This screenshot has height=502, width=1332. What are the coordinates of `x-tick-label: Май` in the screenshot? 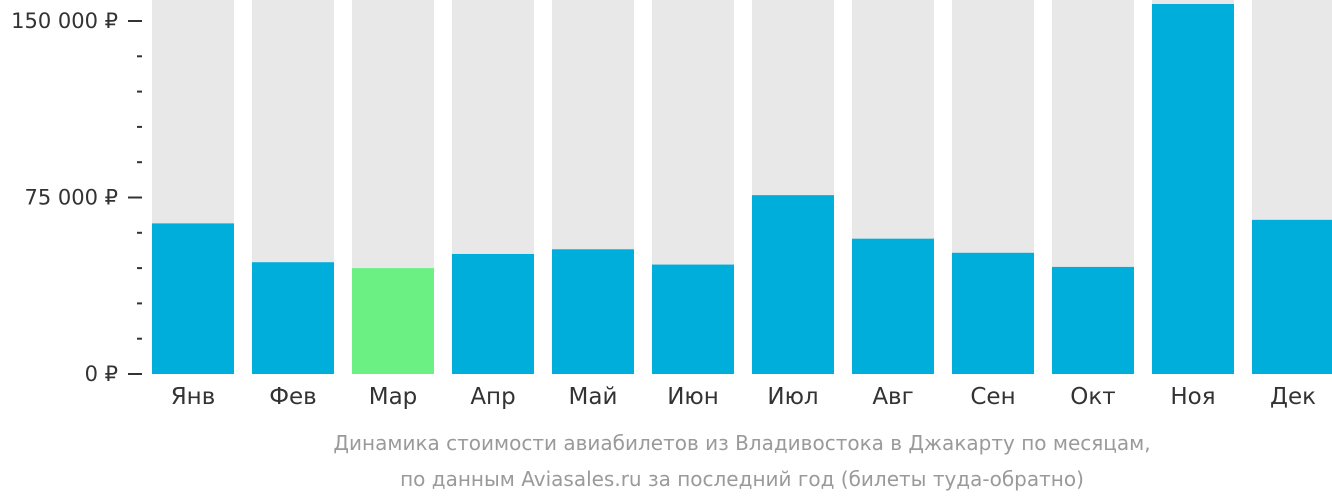 It's located at (593, 397).